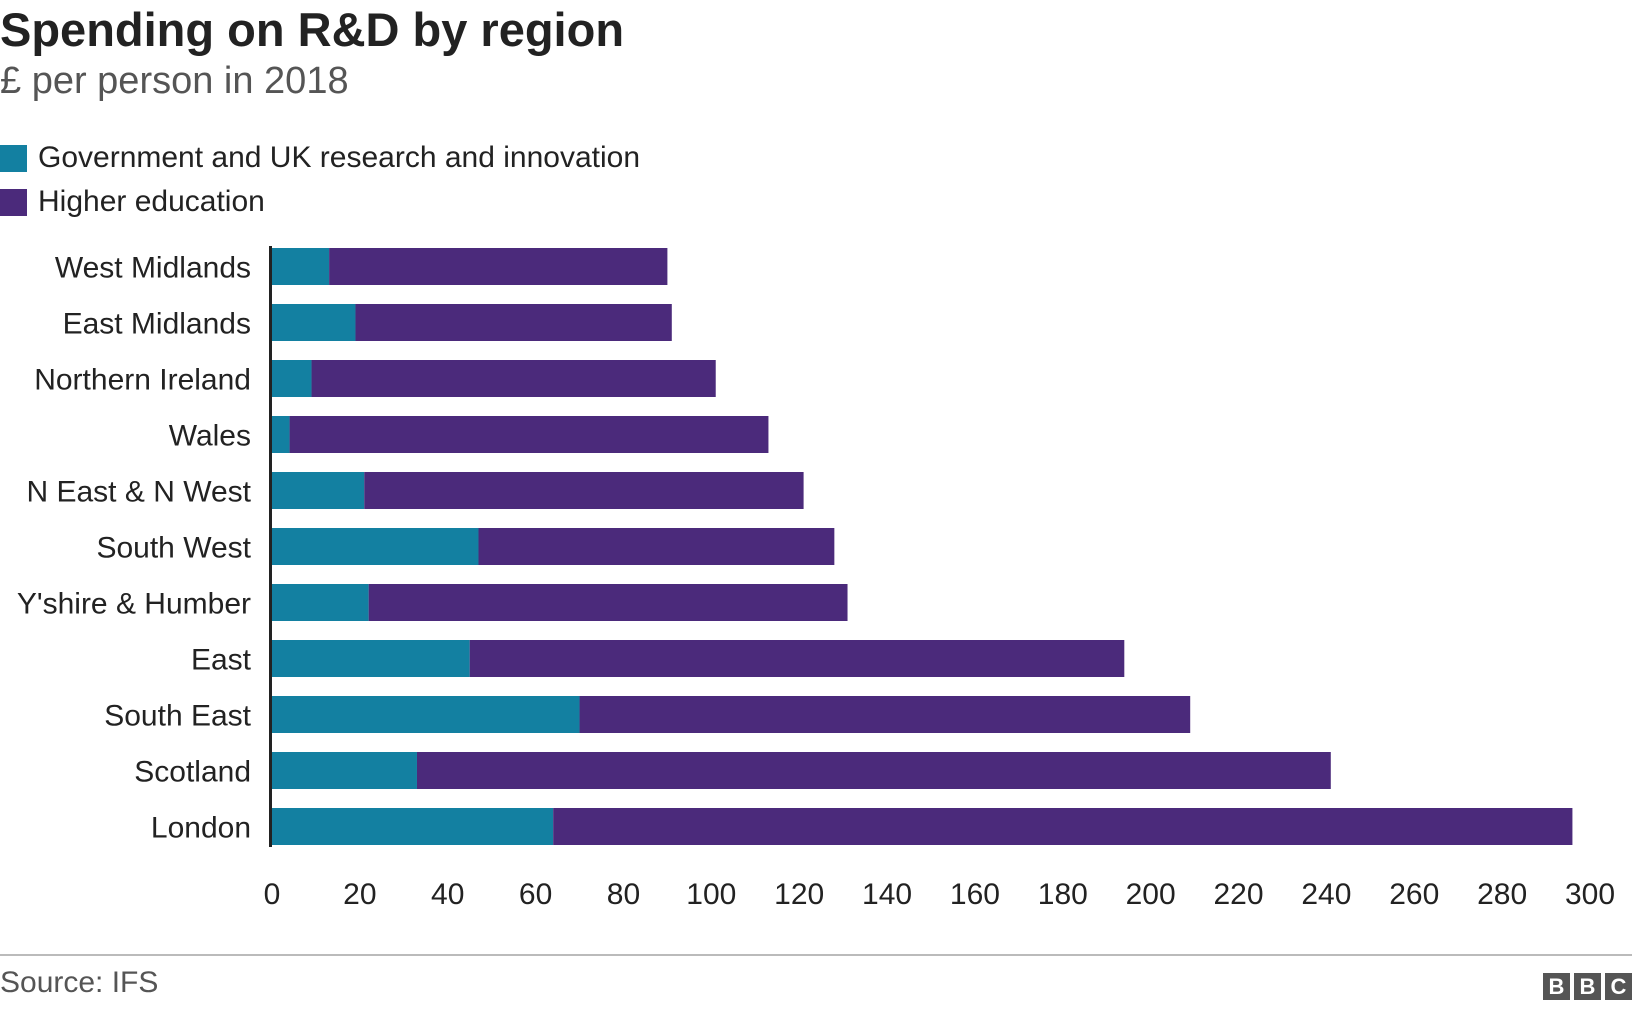 The width and height of the screenshot is (1632, 1010). What do you see at coordinates (656, 546) in the screenshot?
I see `bar-segment-higher-education-south-west` at bounding box center [656, 546].